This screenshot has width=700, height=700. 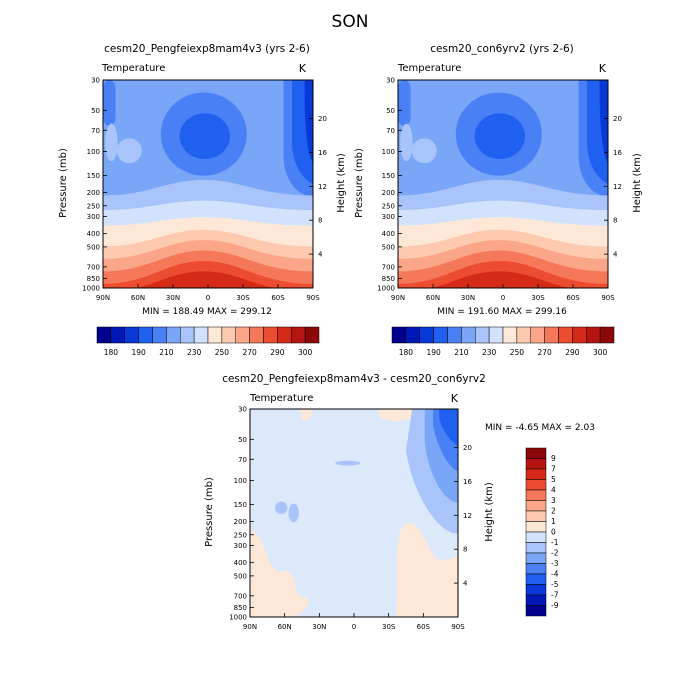 What do you see at coordinates (319, 627) in the screenshot?
I see `x-tick-label: 30N` at bounding box center [319, 627].